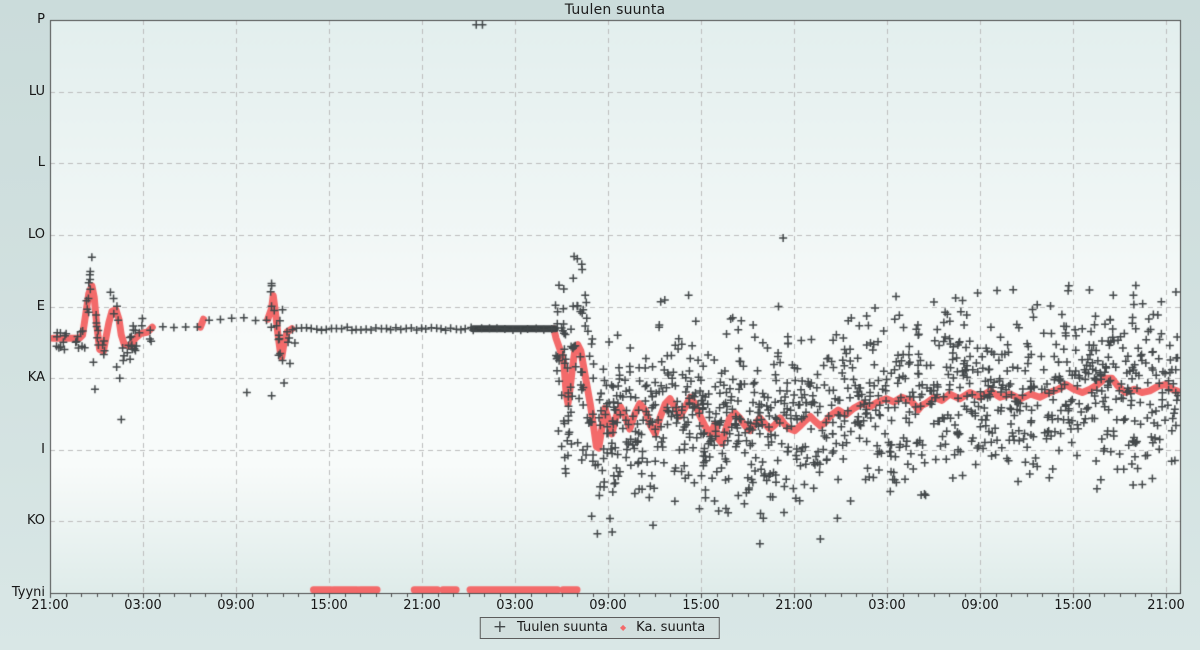 The height and width of the screenshot is (650, 1200). I want to click on plus-marker-icon: +, so click(500, 626).